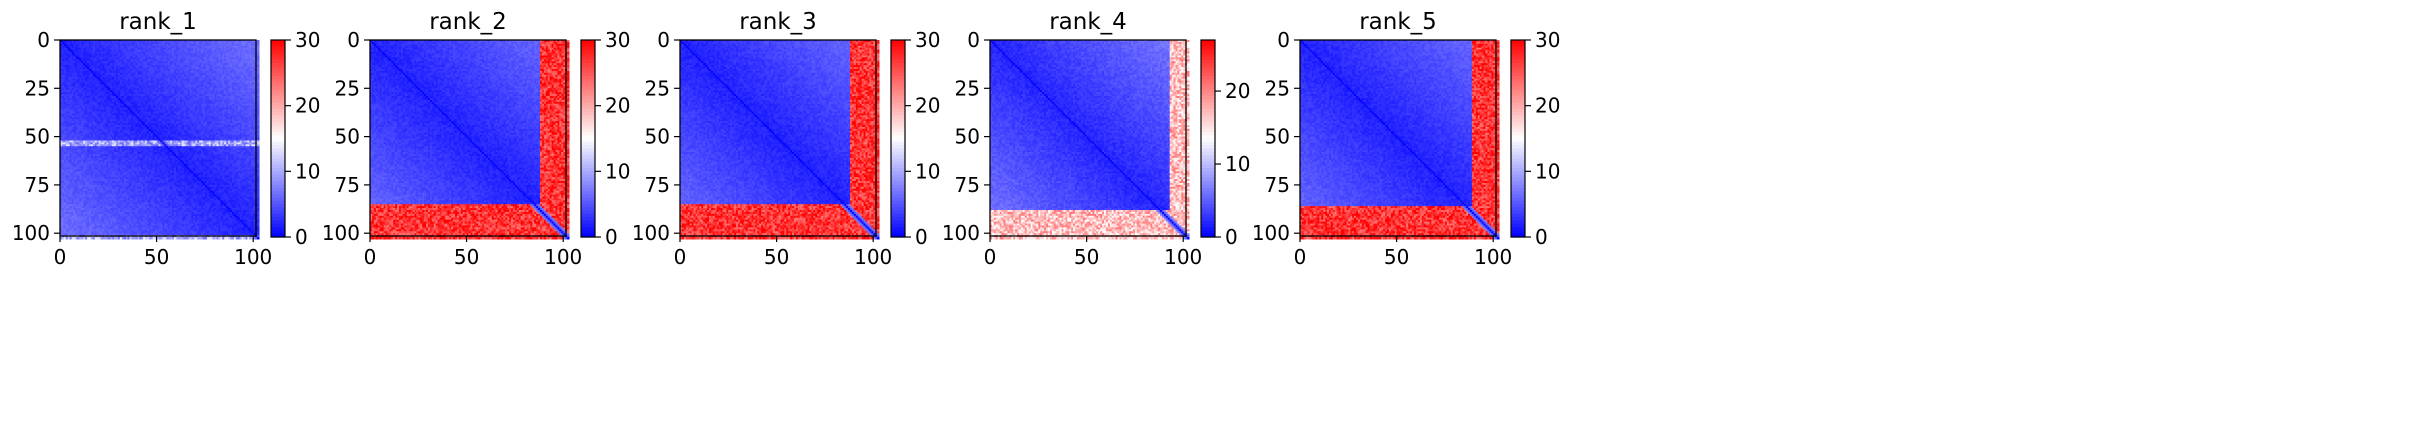  What do you see at coordinates (1088, 22) in the screenshot?
I see `panel-title: rank_4` at bounding box center [1088, 22].